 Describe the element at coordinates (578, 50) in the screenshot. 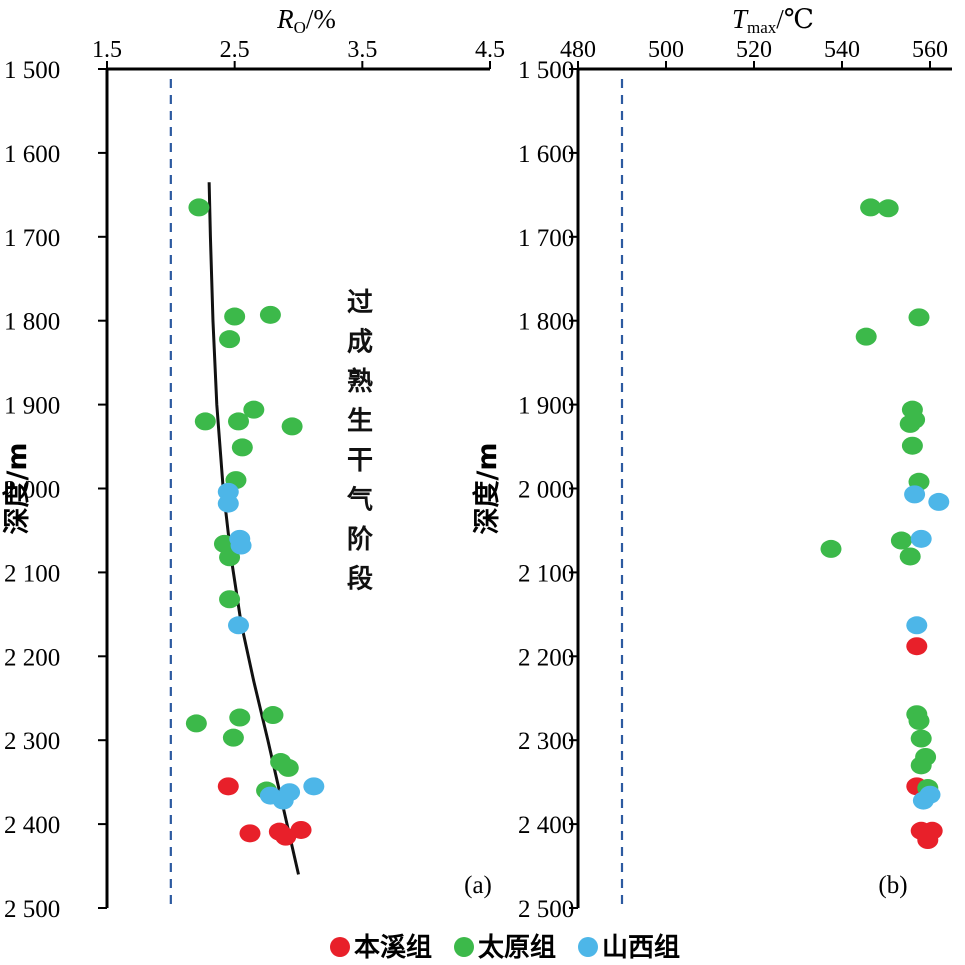

I see `x-tick-label: 480` at that location.